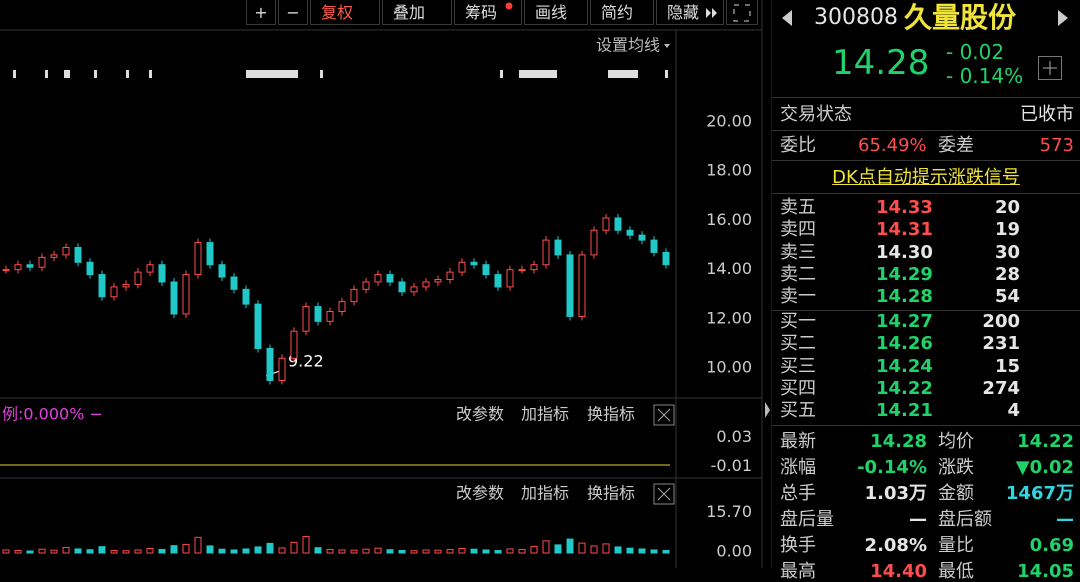 This screenshot has width=1080, height=582. Describe the element at coordinates (729, 170) in the screenshot. I see `y-tick-label: 18.00` at that location.